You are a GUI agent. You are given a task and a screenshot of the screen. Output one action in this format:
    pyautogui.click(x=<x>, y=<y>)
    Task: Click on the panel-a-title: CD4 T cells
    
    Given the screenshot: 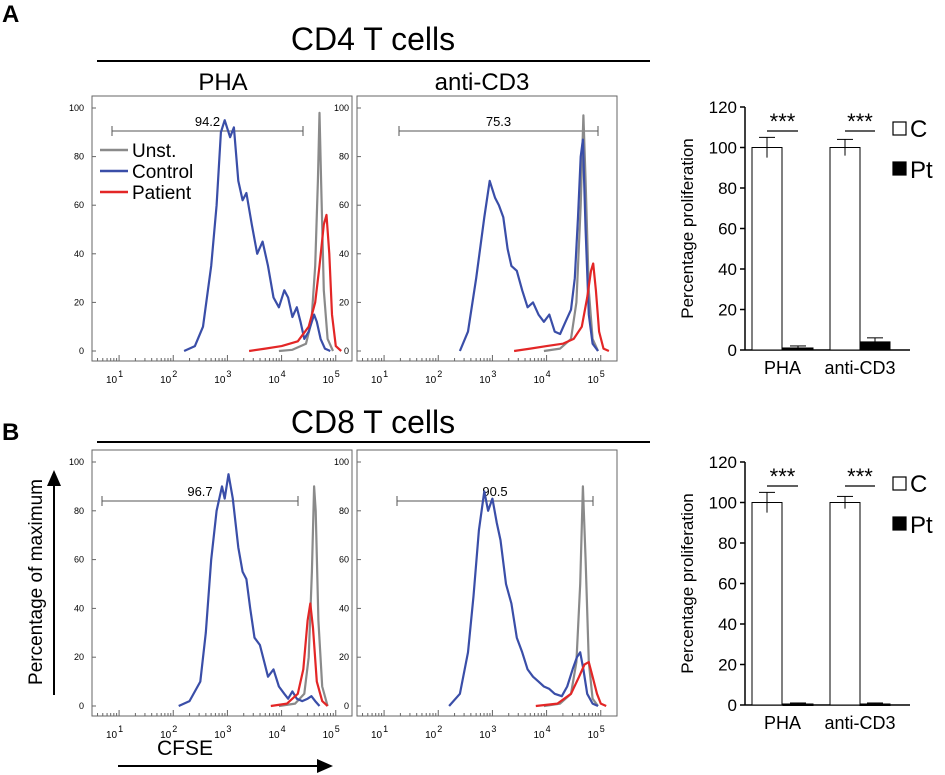 What is the action you would take?
    pyautogui.click(x=373, y=39)
    